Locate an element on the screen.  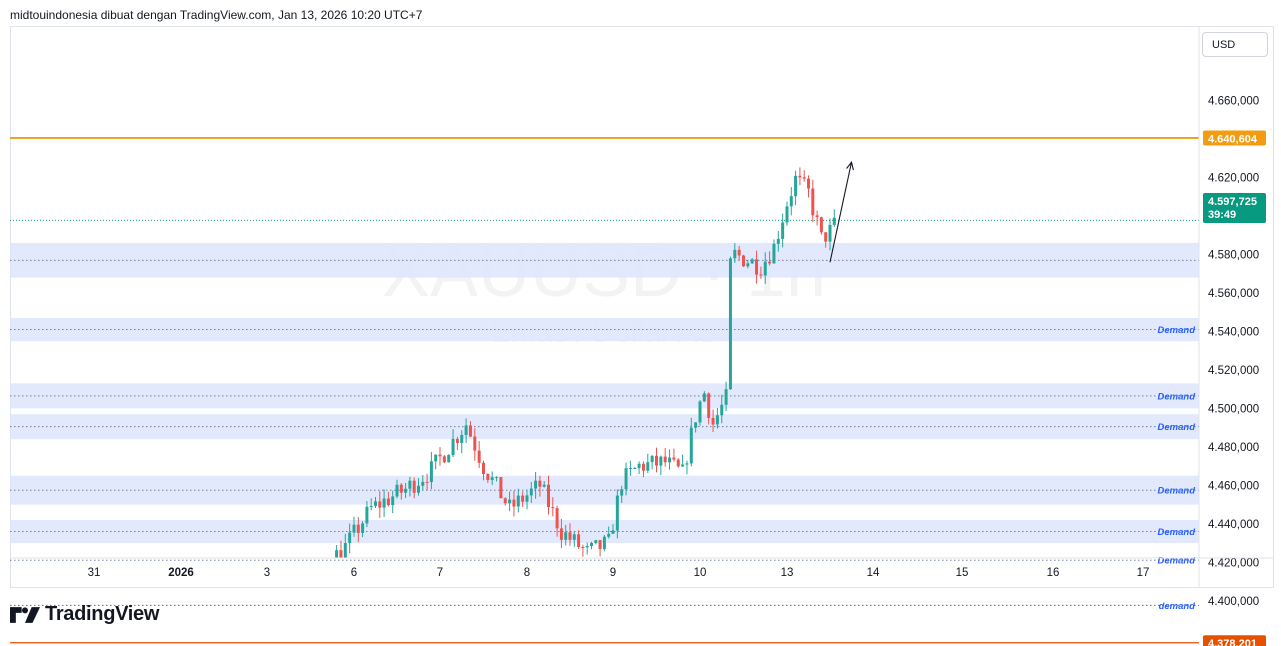
price-tick-label: 4.540,000 is located at coordinates (1233, 332).